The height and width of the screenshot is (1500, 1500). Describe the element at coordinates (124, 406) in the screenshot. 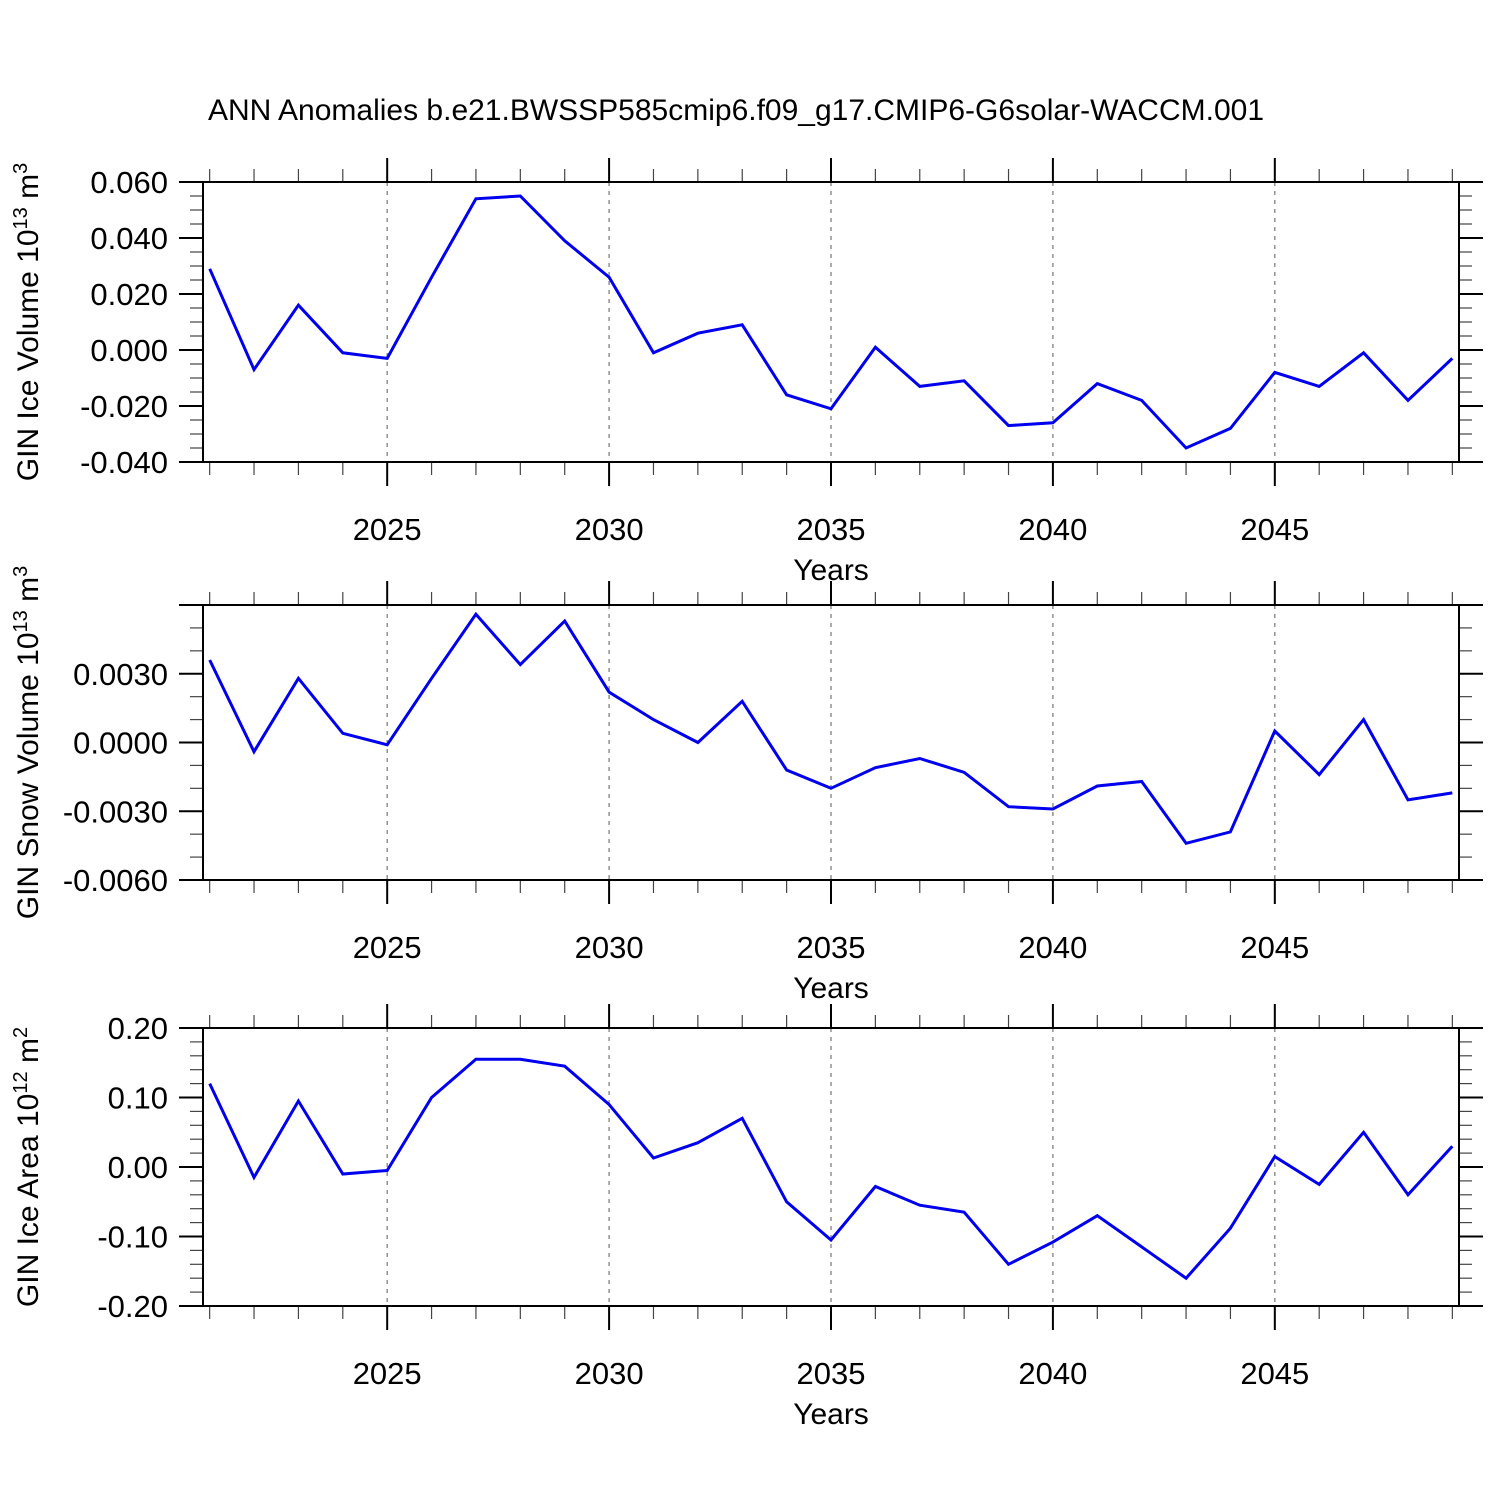

I see `y-tick-label: -0.020` at that location.